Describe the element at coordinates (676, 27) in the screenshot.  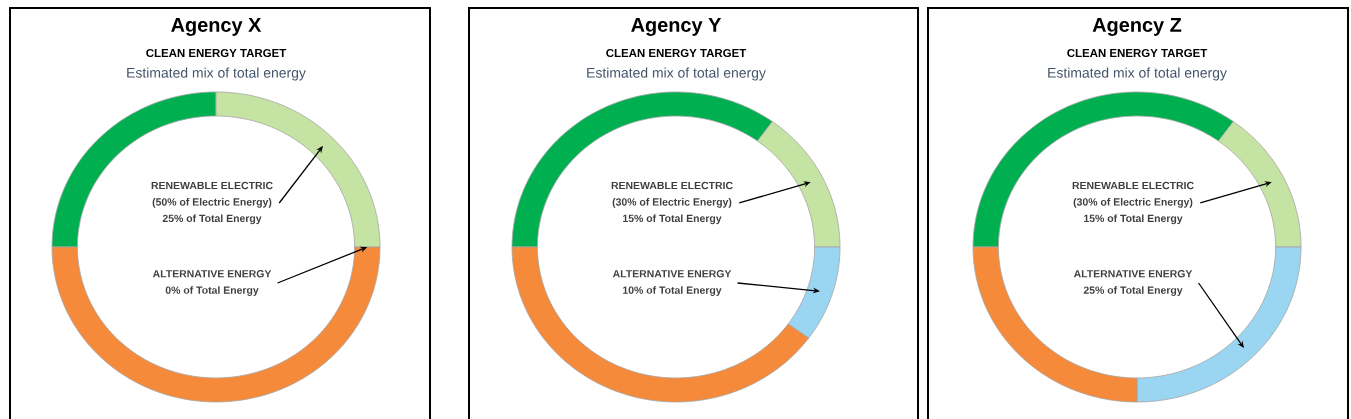
I see `chart-title: Agency Y` at that location.